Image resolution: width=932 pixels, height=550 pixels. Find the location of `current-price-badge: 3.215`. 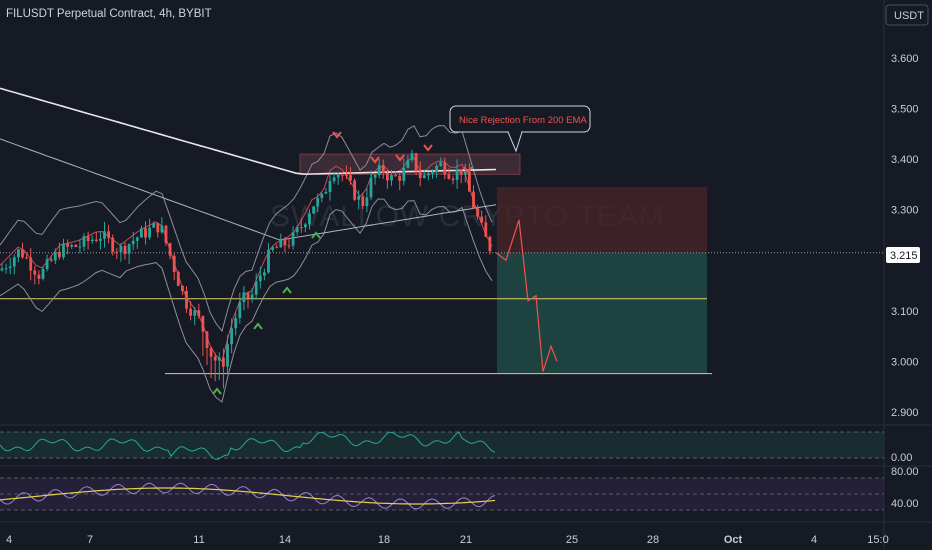

current-price-badge: 3.215 is located at coordinates (903, 255).